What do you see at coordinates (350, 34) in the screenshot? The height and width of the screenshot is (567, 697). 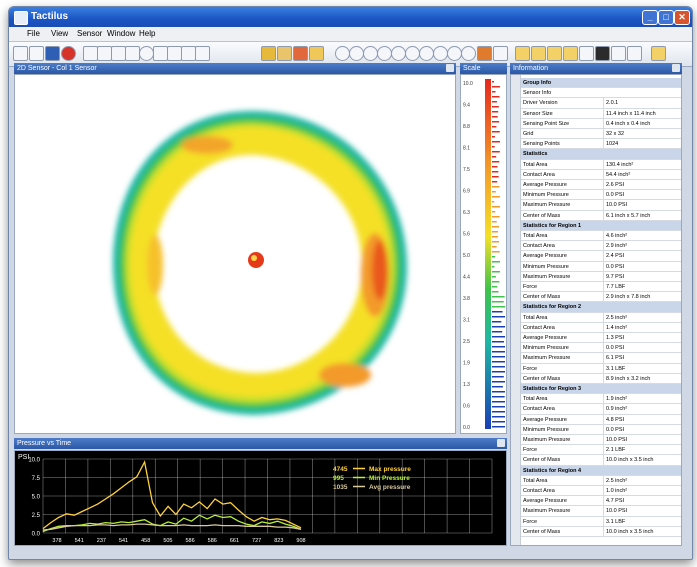 I see `menu-bar: File View Sensor Window Help` at bounding box center [350, 34].